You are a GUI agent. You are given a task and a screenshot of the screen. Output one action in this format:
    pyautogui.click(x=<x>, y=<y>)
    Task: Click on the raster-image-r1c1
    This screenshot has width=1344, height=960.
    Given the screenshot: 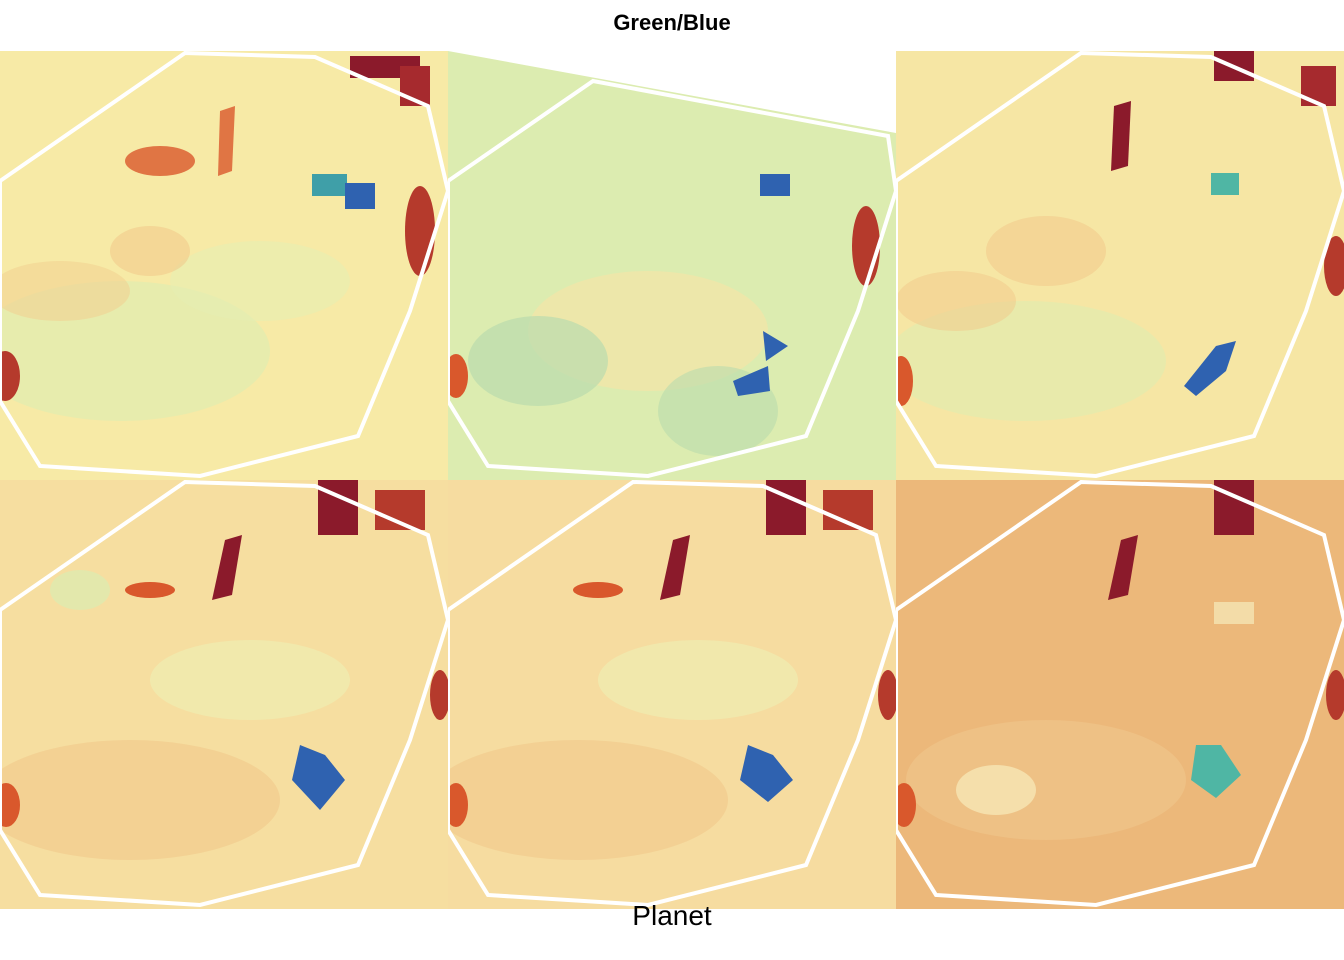 What is the action you would take?
    pyautogui.click(x=224, y=265)
    